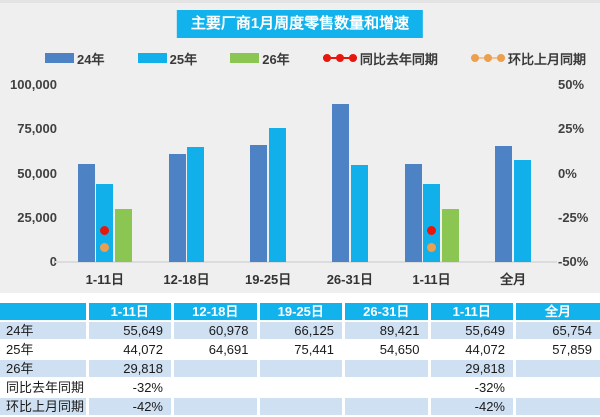 The image size is (600, 417). What do you see at coordinates (37, 173) in the screenshot?
I see `y-axis-tick-label: 50,000` at bounding box center [37, 173].